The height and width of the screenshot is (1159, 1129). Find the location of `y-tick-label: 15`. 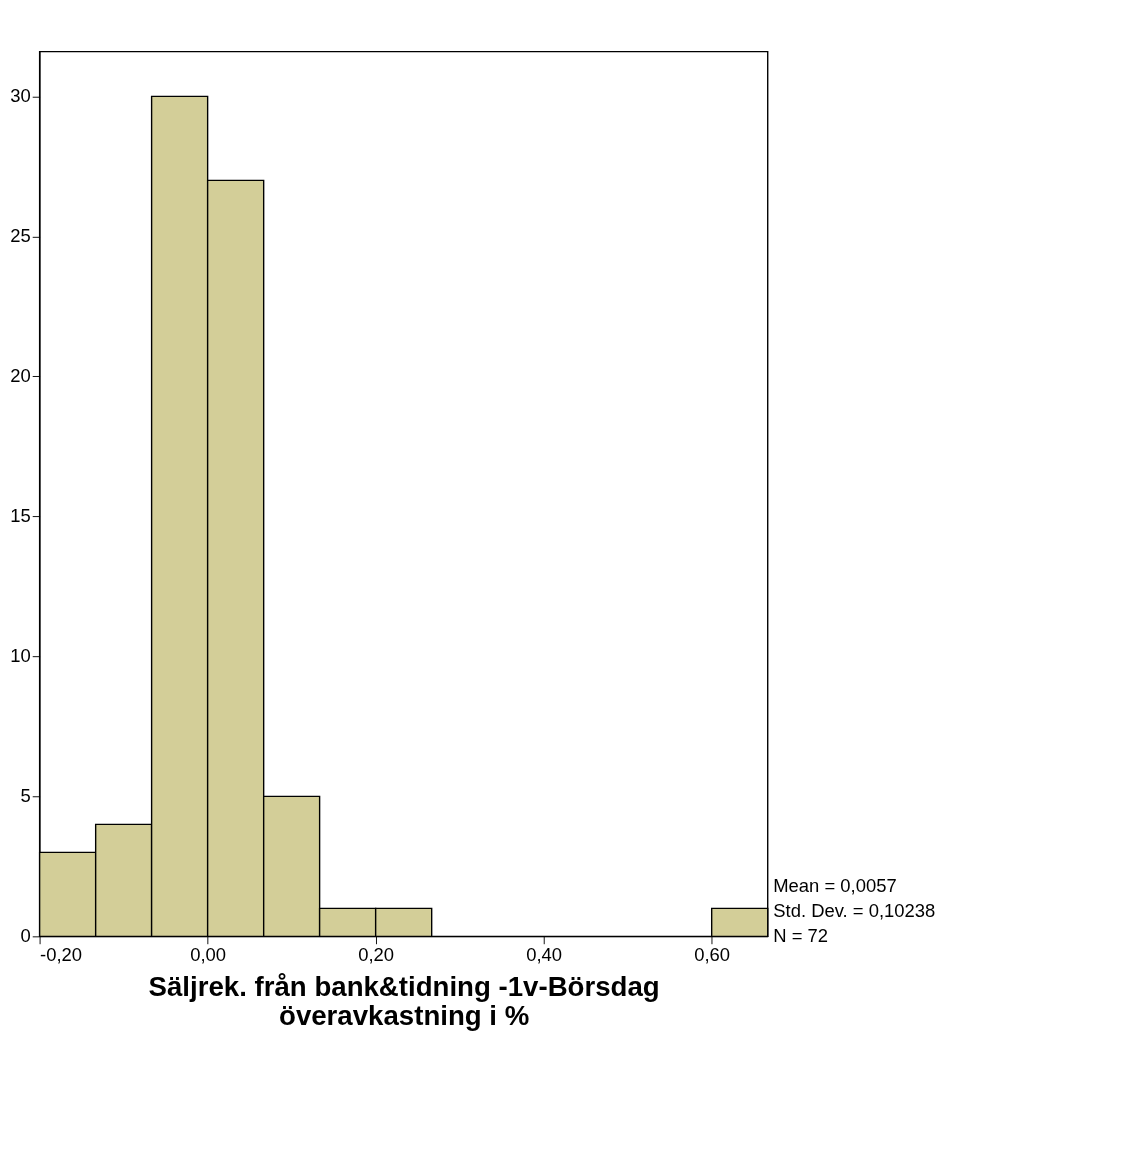

y-tick-label: 15 is located at coordinates (20, 516).